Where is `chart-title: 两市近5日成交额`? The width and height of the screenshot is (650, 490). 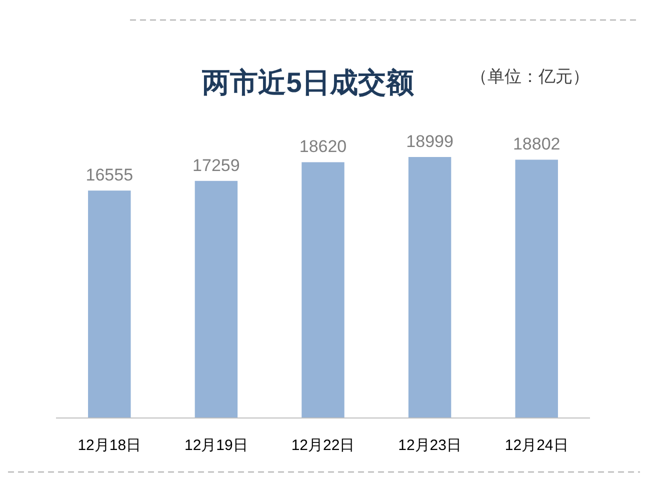
chart-title: 两市近5日成交额 is located at coordinates (308, 82).